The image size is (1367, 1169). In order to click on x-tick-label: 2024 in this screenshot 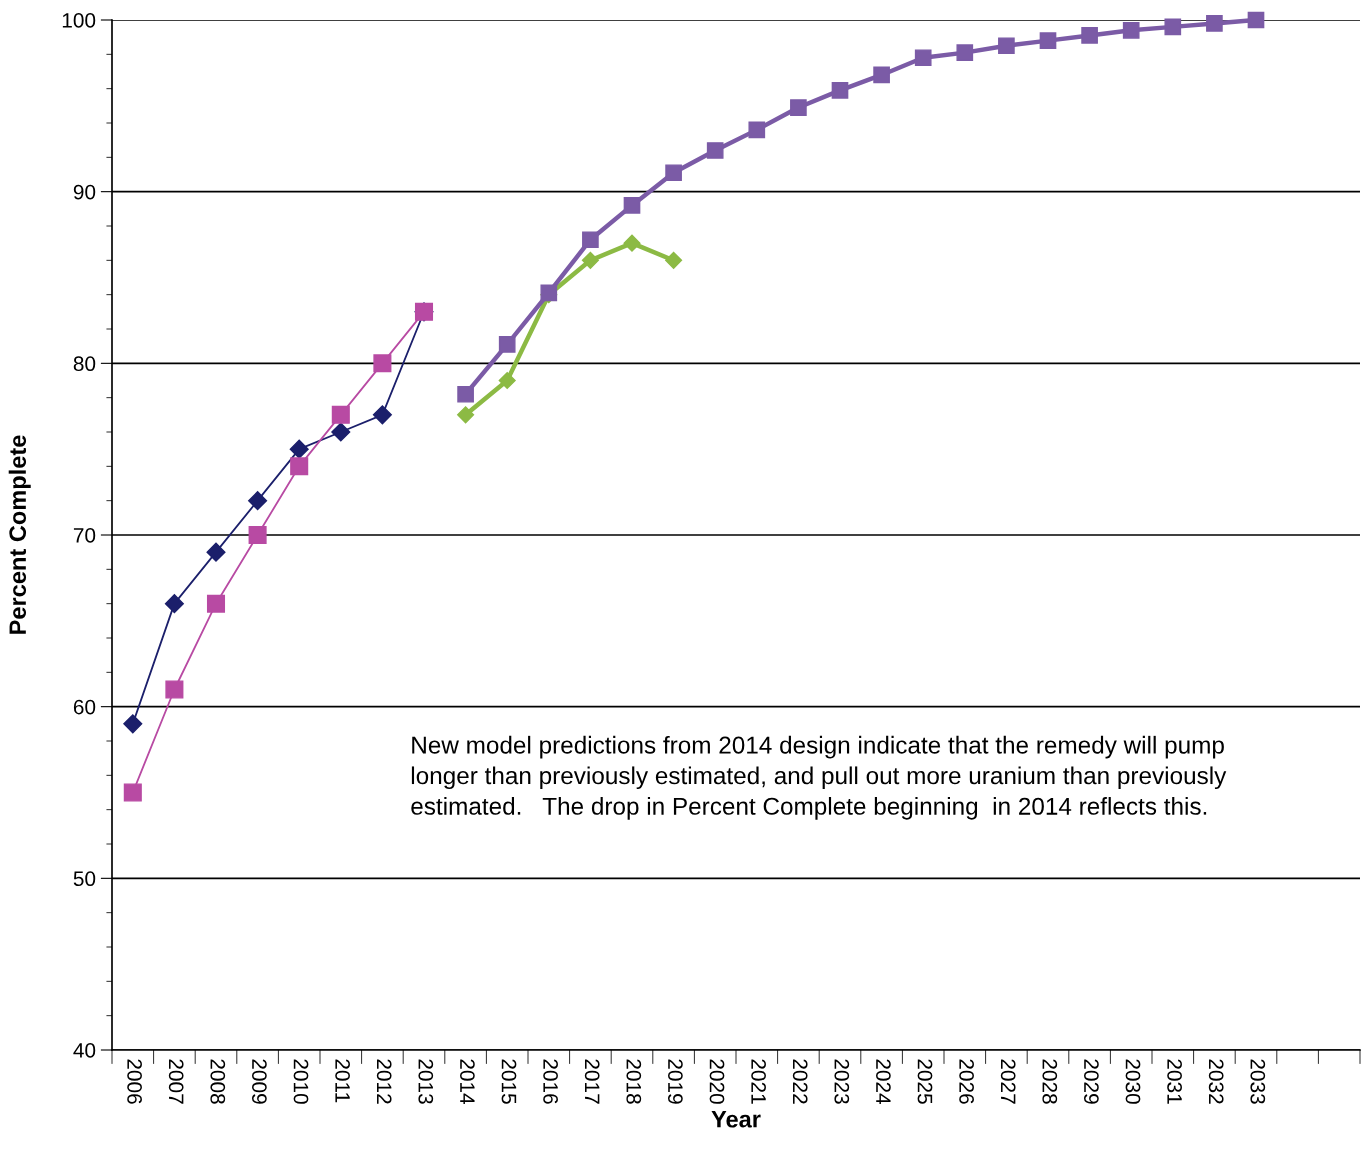, I will do `click(883, 1082)`.